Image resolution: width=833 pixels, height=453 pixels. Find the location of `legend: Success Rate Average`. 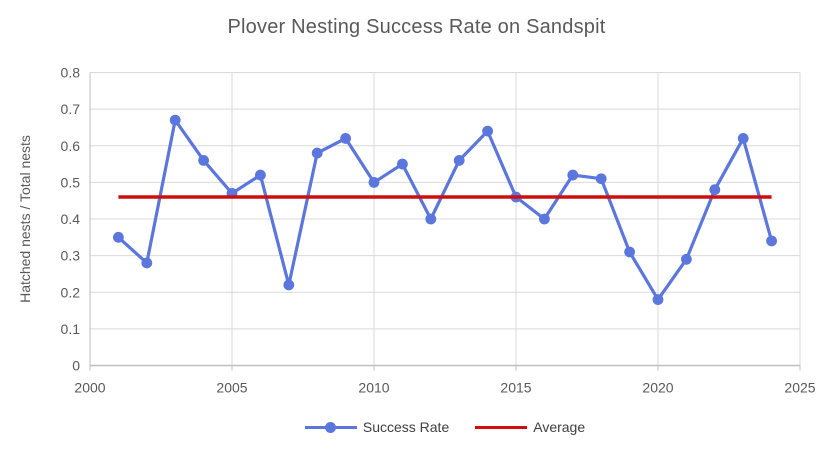

legend: Success Rate Average is located at coordinates (445, 427).